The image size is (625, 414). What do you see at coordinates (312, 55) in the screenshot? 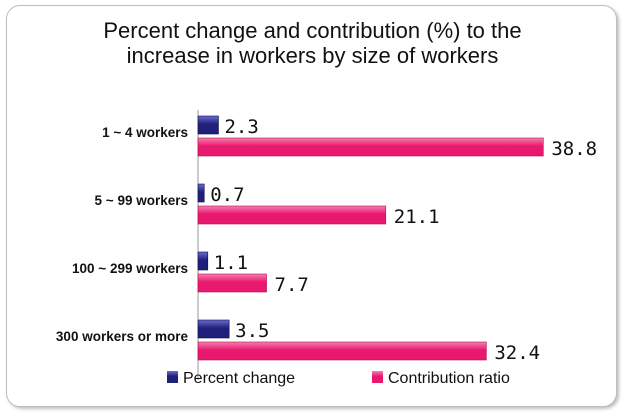
I see `chart-title-line-2: increase in workers by size of workers` at bounding box center [312, 55].